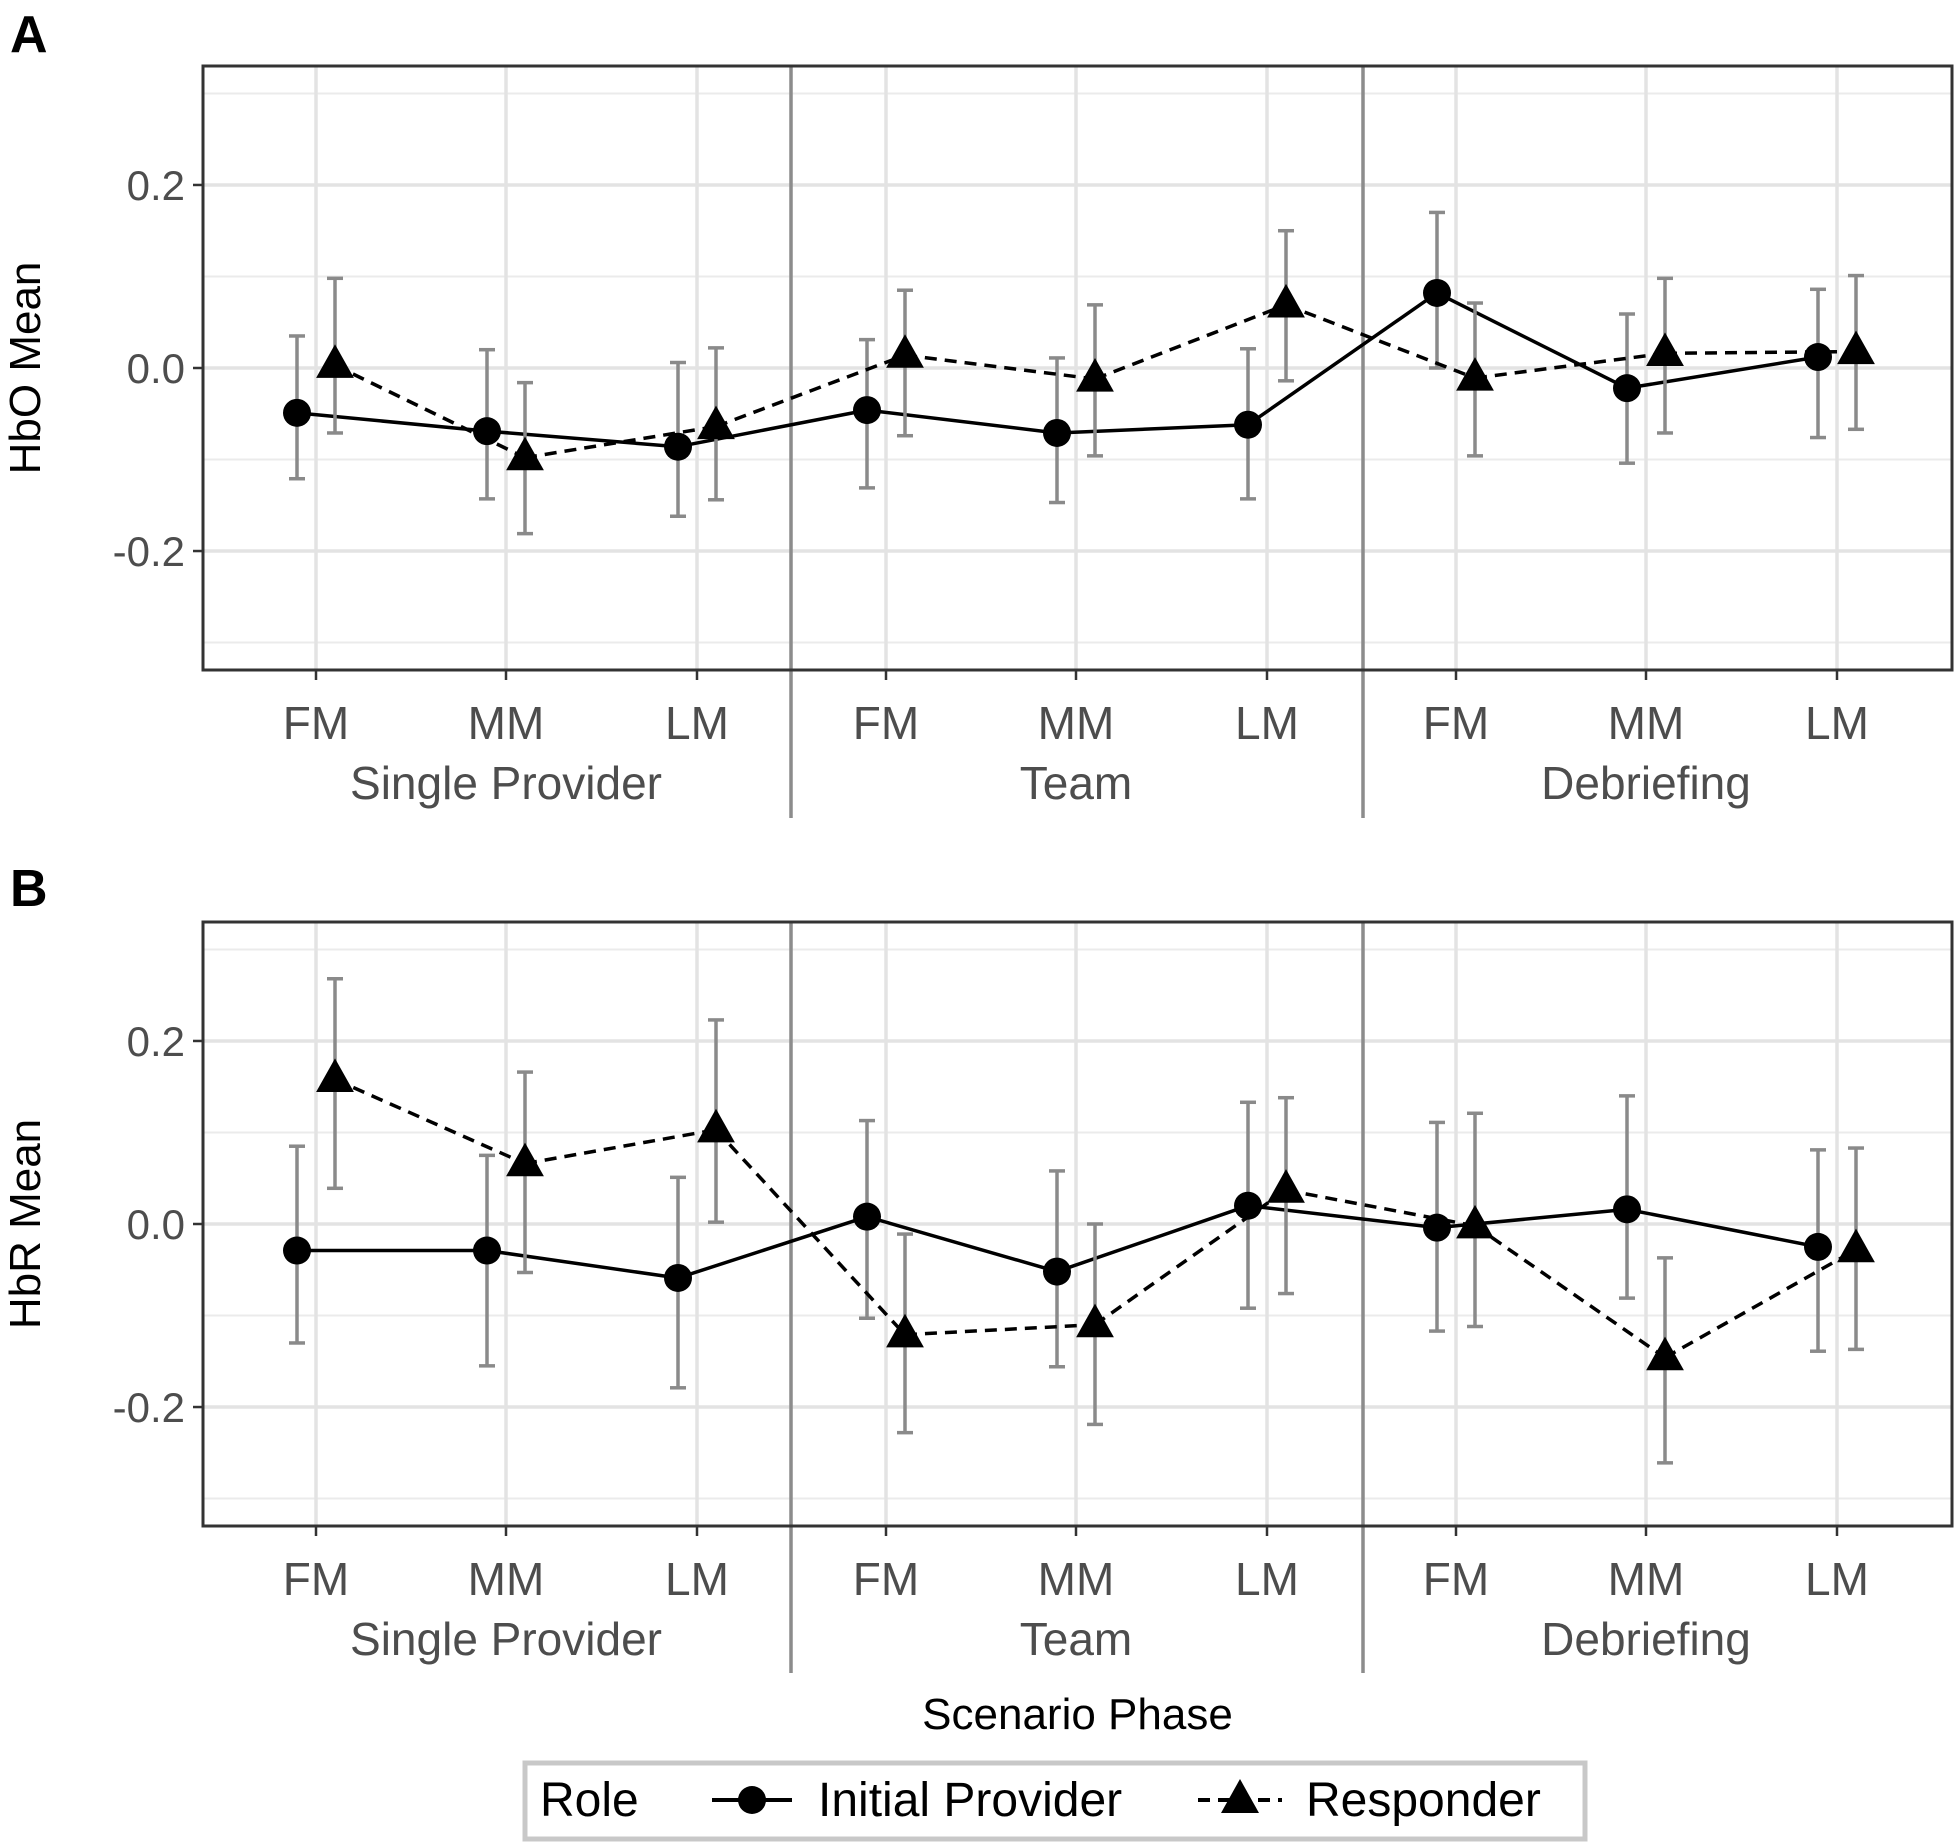  I want to click on y-axis-title: HbO Mean, so click(25, 368).